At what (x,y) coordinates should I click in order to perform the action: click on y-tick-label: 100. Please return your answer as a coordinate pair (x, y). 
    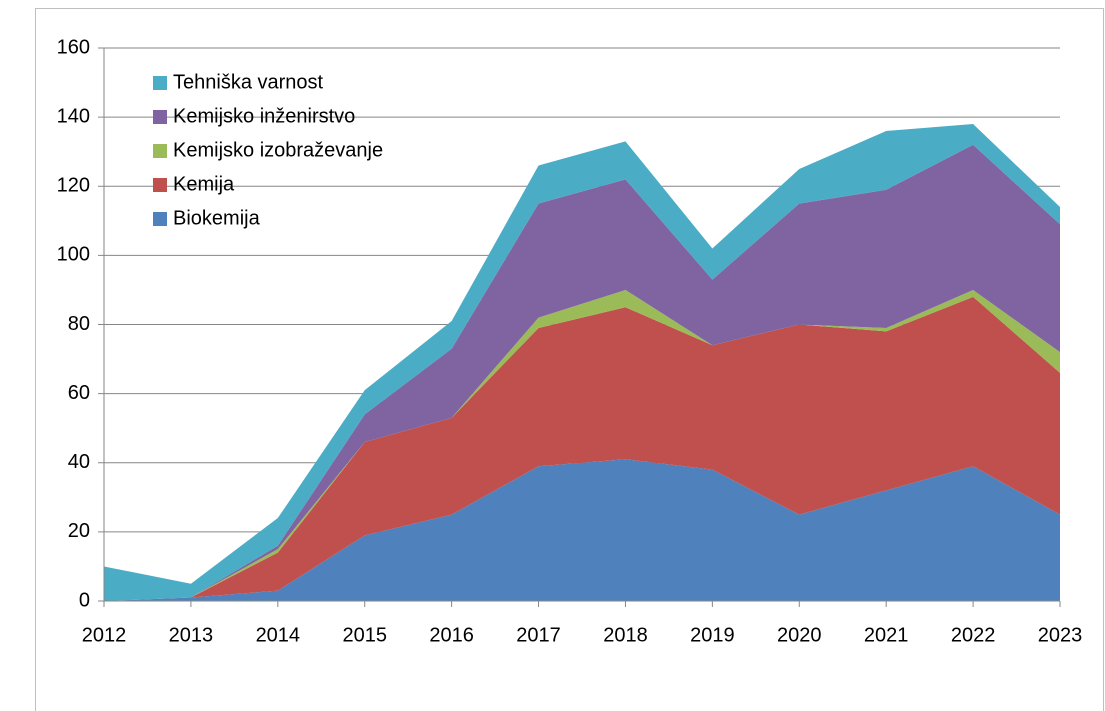
    Looking at the image, I should click on (73, 255).